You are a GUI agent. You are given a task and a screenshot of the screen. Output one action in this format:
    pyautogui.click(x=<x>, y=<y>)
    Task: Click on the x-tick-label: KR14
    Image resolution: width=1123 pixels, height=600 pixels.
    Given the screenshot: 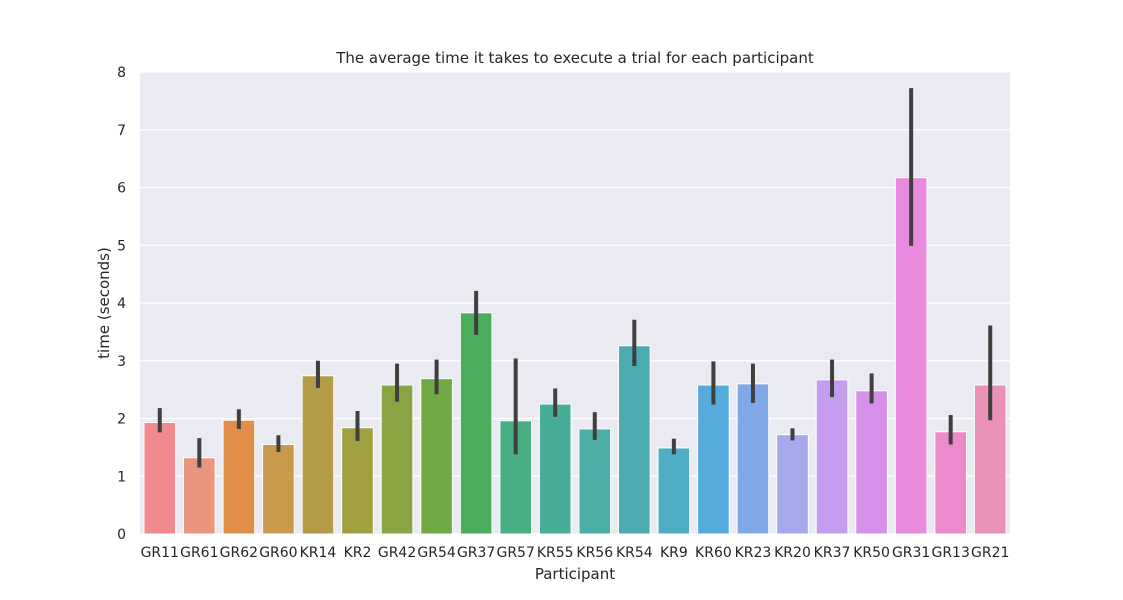 What is the action you would take?
    pyautogui.click(x=318, y=553)
    